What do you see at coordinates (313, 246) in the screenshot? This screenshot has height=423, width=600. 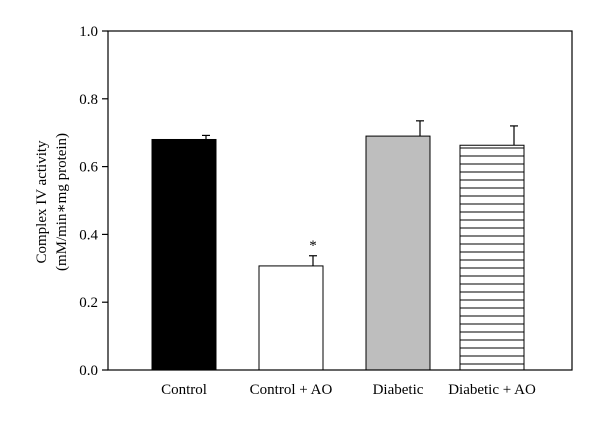 I see `significance-marker-control-ao: *` at bounding box center [313, 246].